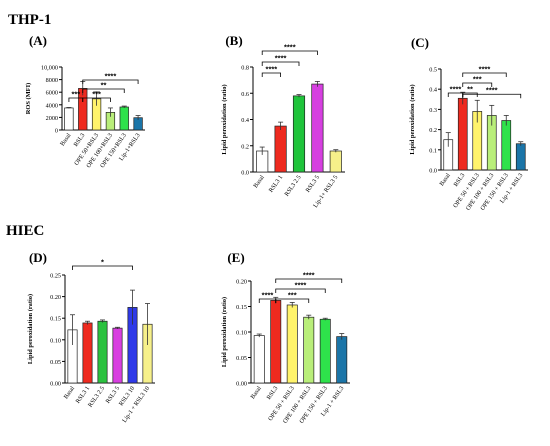 Image resolution: width=550 pixels, height=446 pixels. Describe the element at coordinates (52, 80) in the screenshot. I see `y-tick-label: 8000` at that location.